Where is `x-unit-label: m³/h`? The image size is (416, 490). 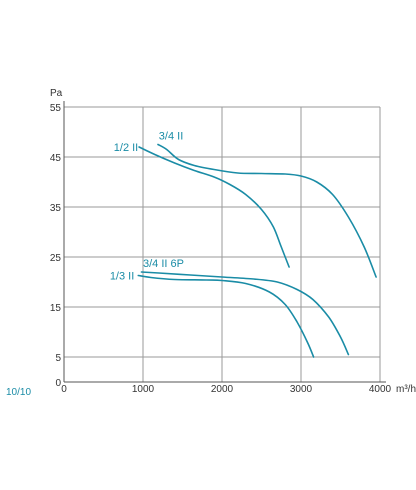
x-unit-label: m³/h is located at coordinates (406, 389).